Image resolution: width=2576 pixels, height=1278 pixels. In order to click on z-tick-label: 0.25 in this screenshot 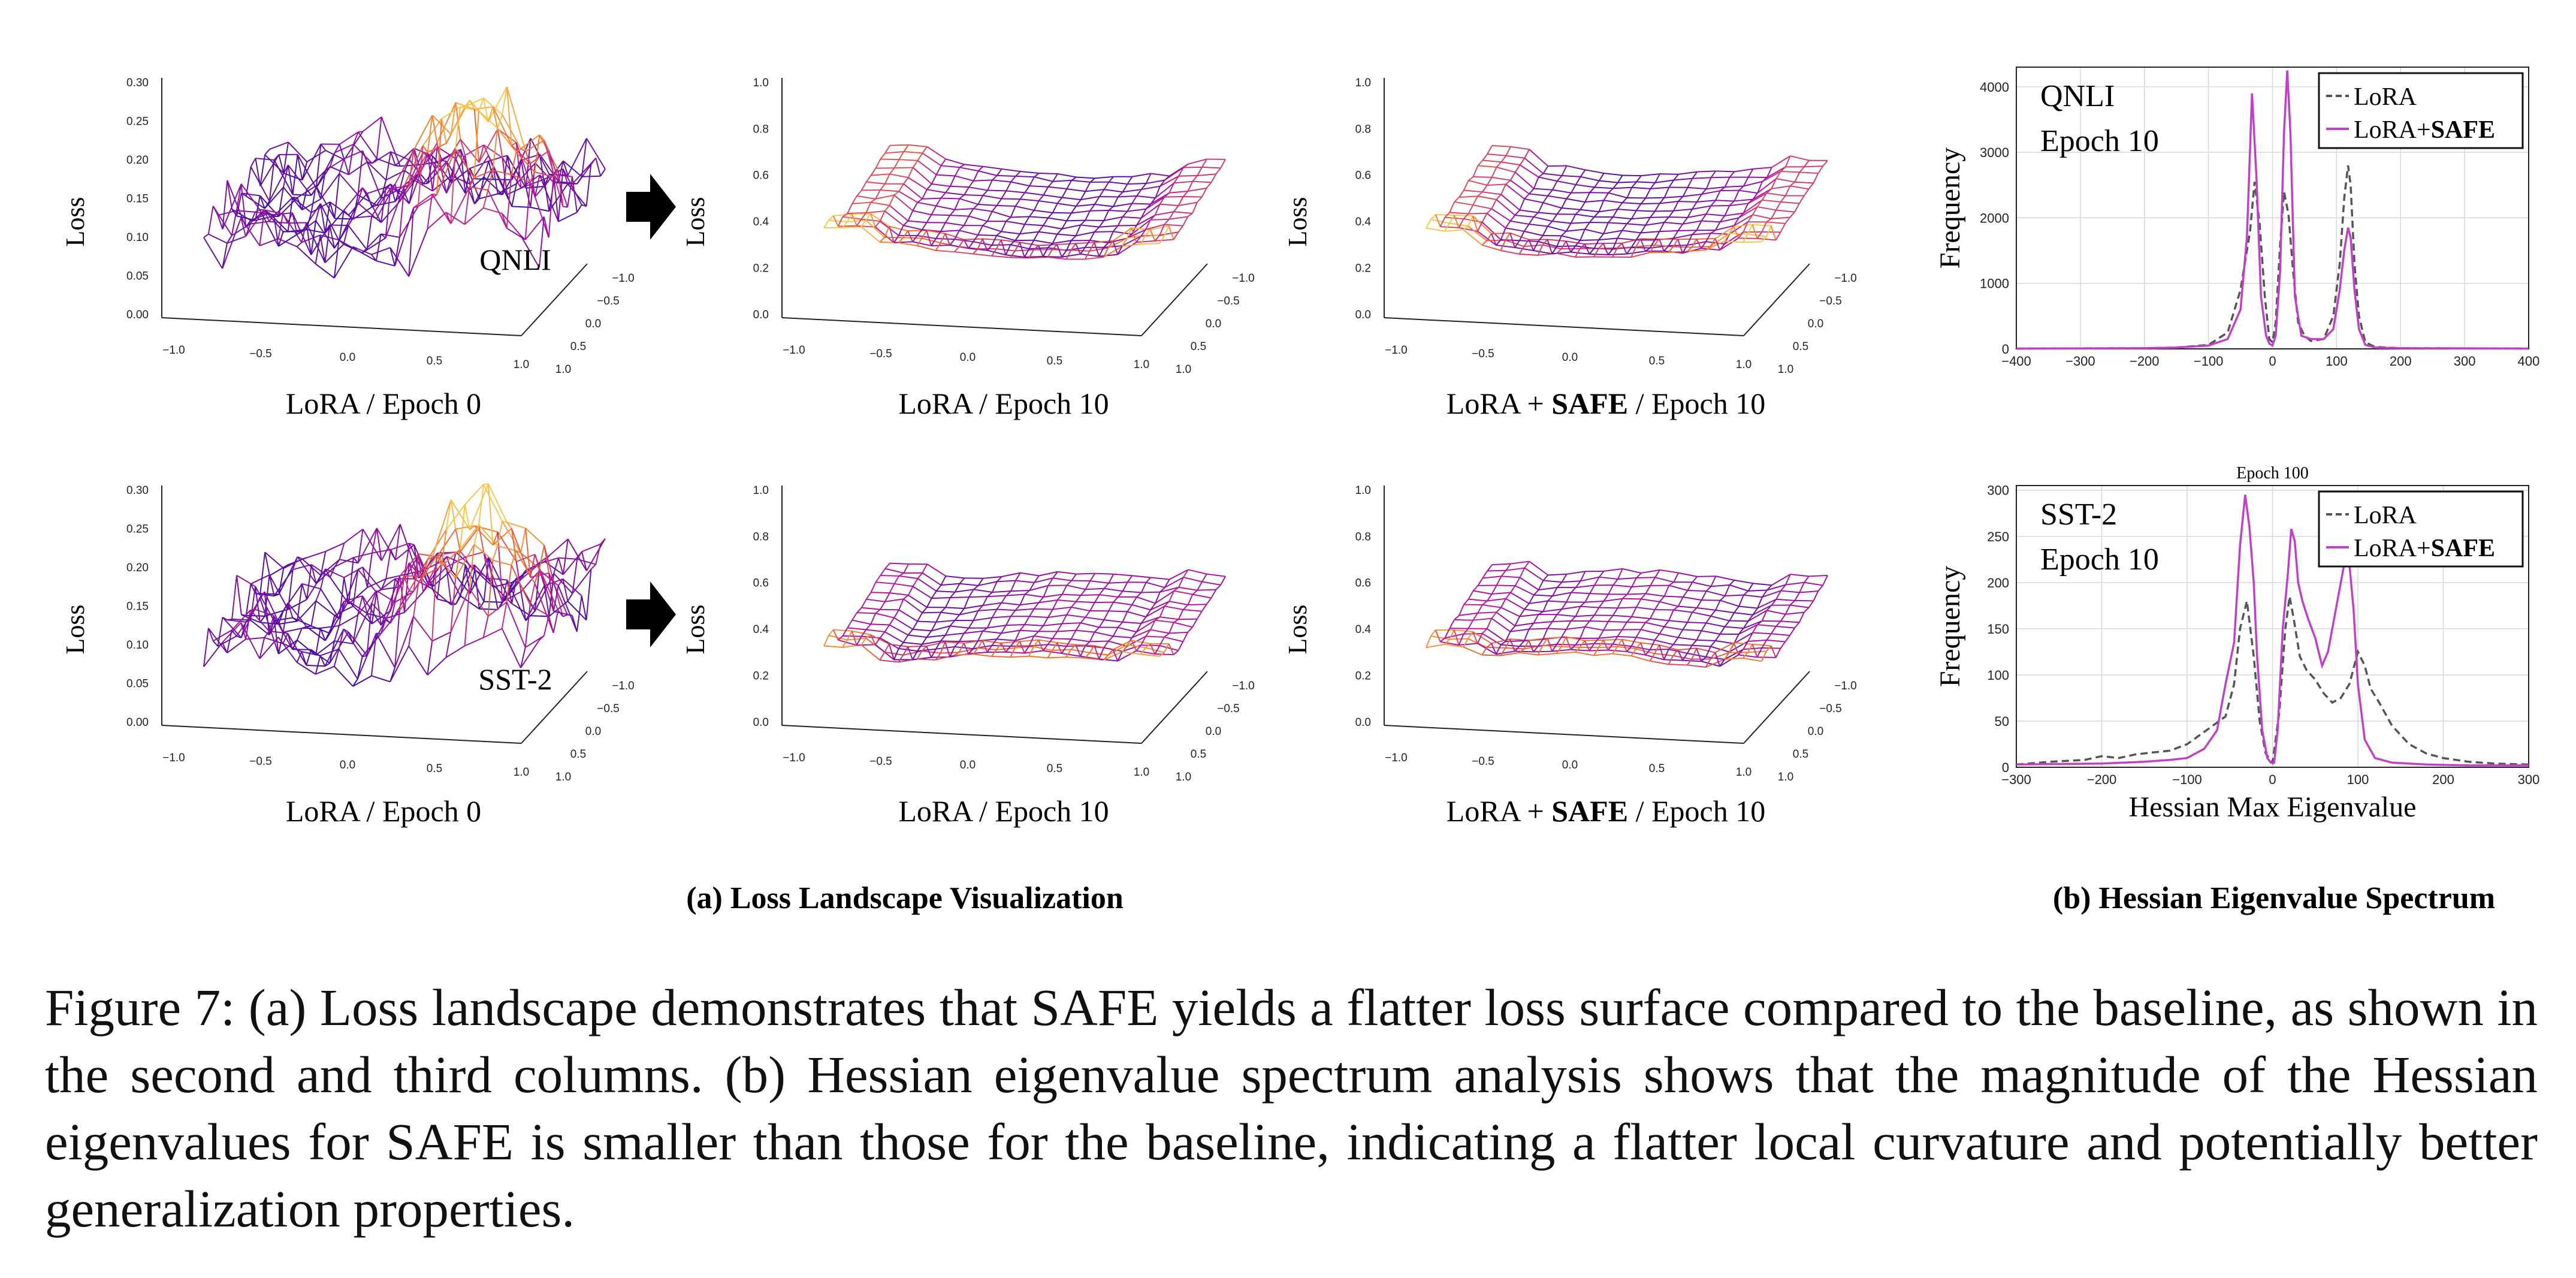, I will do `click(138, 529)`.